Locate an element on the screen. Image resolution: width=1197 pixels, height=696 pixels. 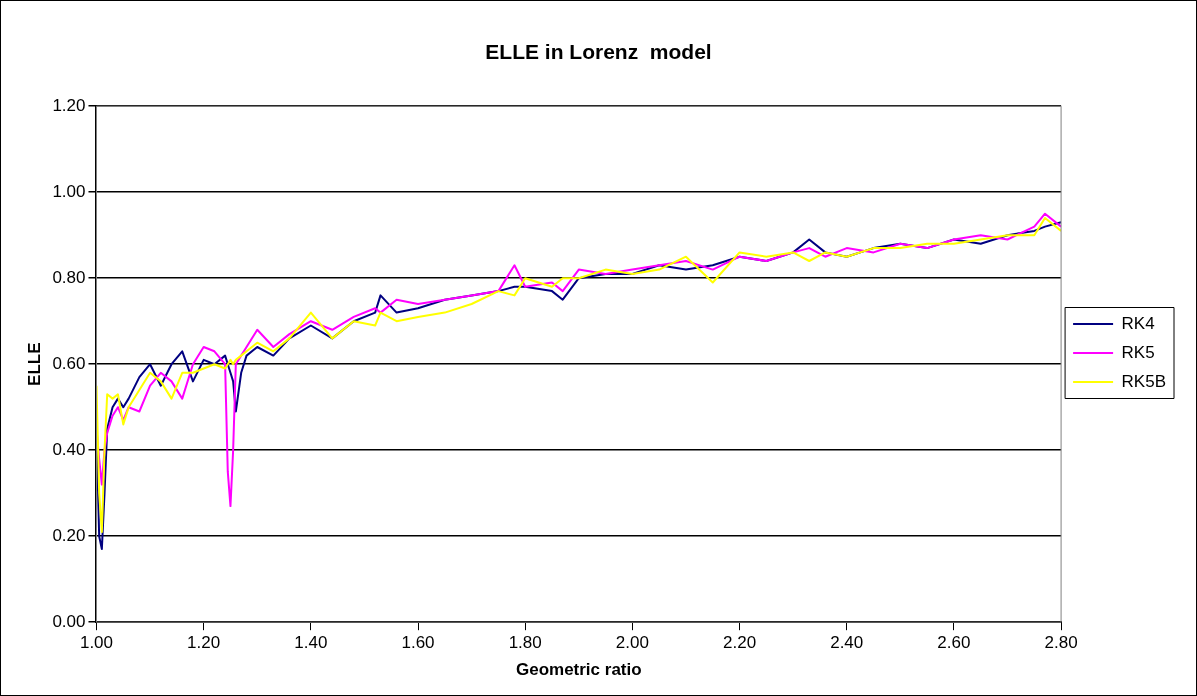
y-axis-title: ELLE is located at coordinates (34, 364).